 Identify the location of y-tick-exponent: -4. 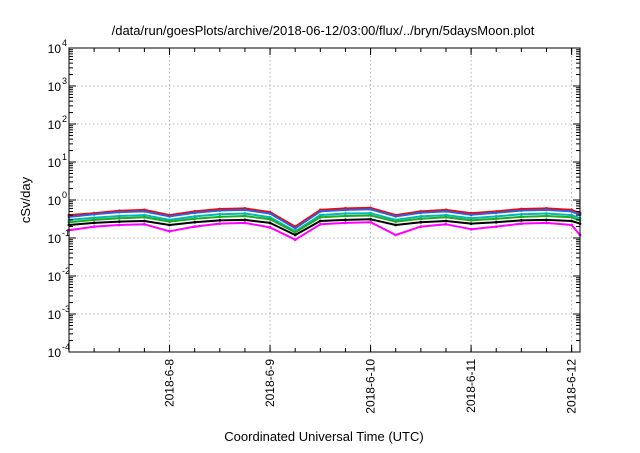
(66, 347).